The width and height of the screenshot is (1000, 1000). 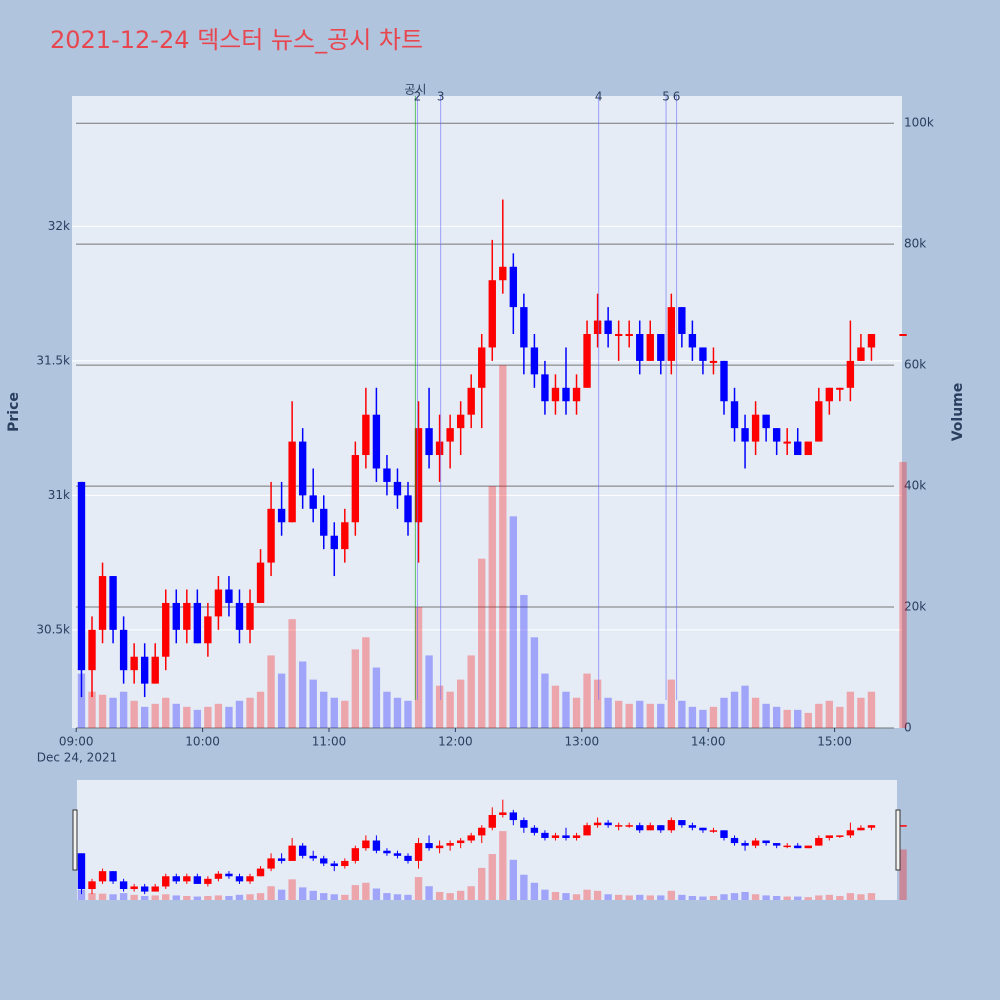 I want to click on range-slider, so click(x=487, y=840).